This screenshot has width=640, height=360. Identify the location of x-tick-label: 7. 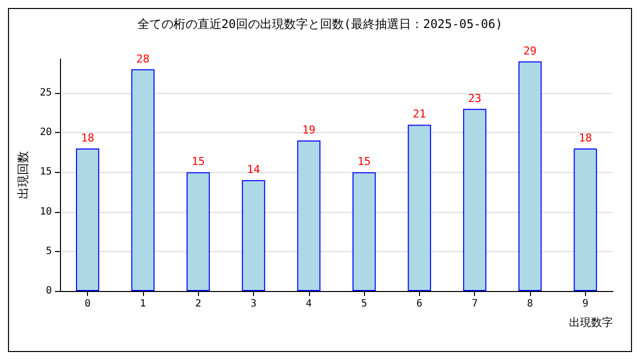
(475, 304).